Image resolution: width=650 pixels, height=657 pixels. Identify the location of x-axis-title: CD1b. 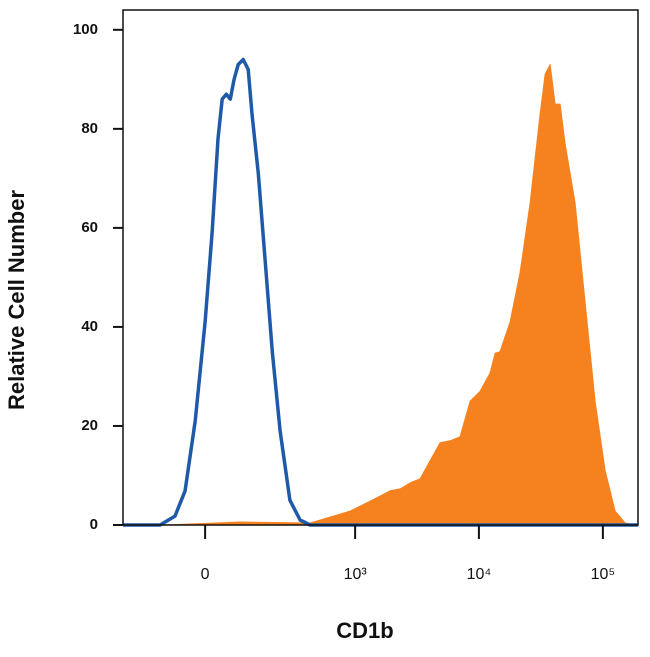
(364, 630).